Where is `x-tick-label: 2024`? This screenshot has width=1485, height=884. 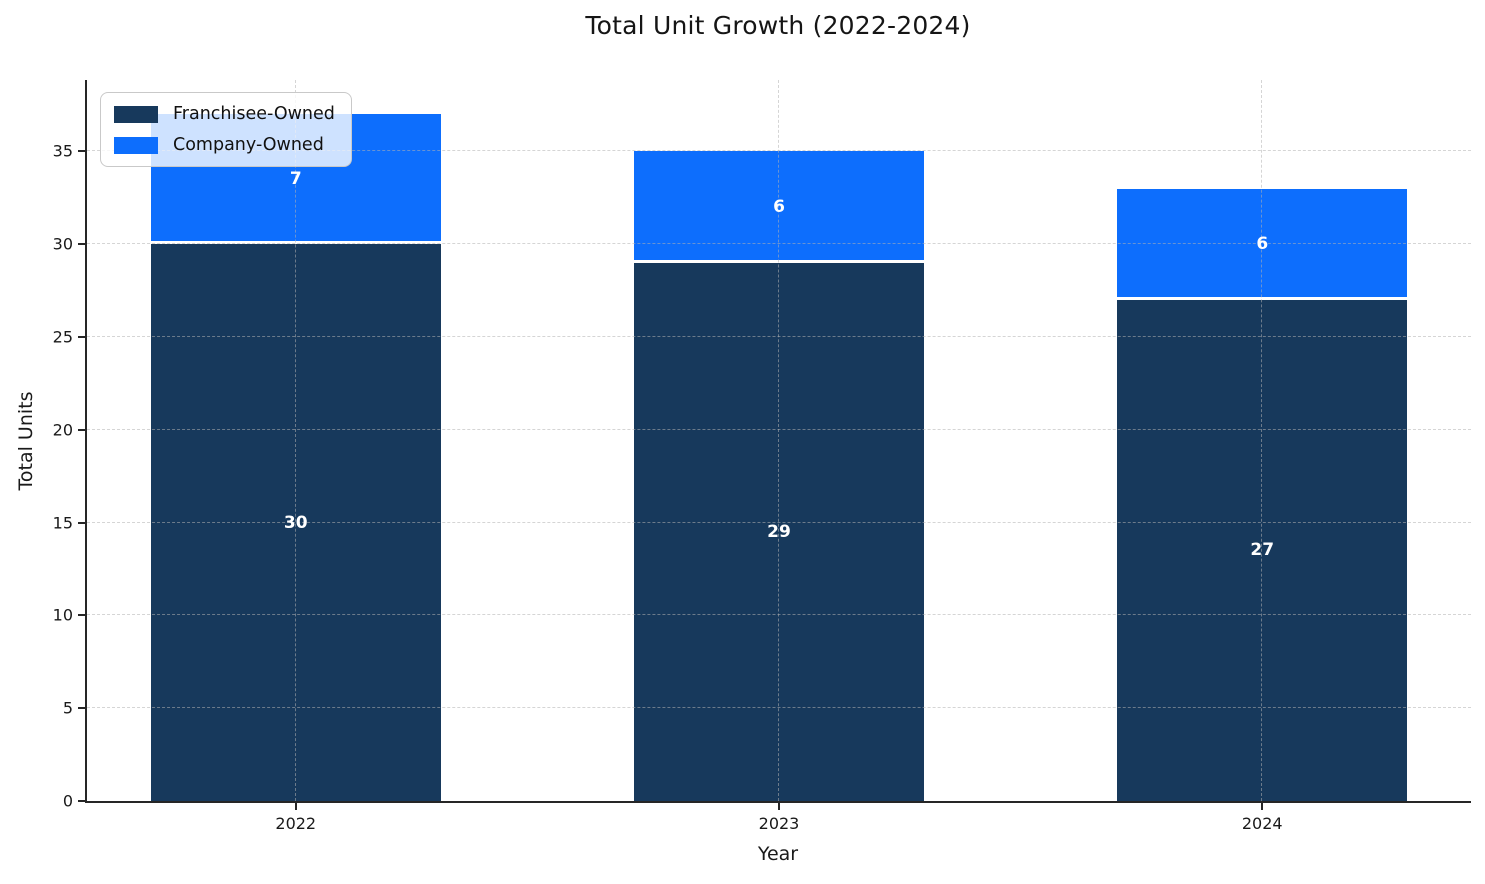 x-tick-label: 2024 is located at coordinates (1262, 823).